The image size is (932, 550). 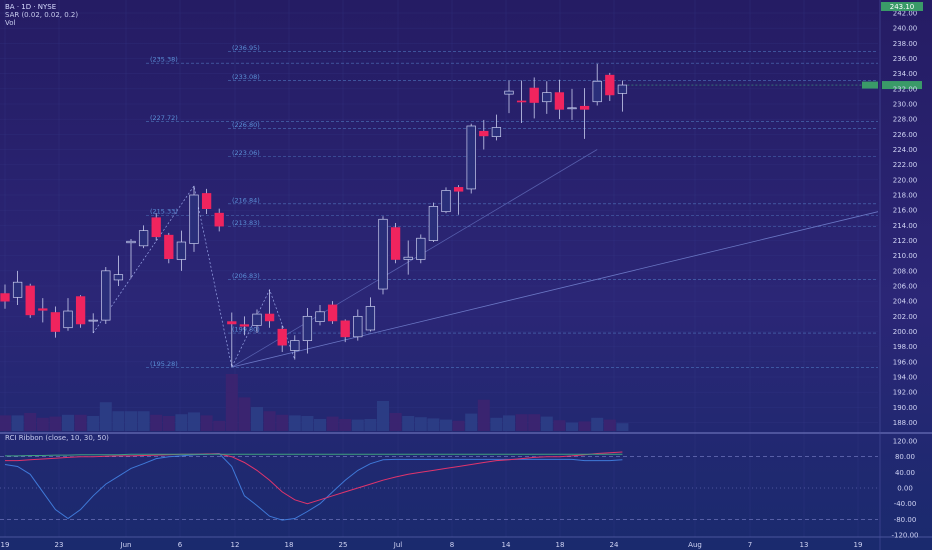 What do you see at coordinates (905, 14) in the screenshot?
I see `price-tick-label: 242.00` at bounding box center [905, 14].